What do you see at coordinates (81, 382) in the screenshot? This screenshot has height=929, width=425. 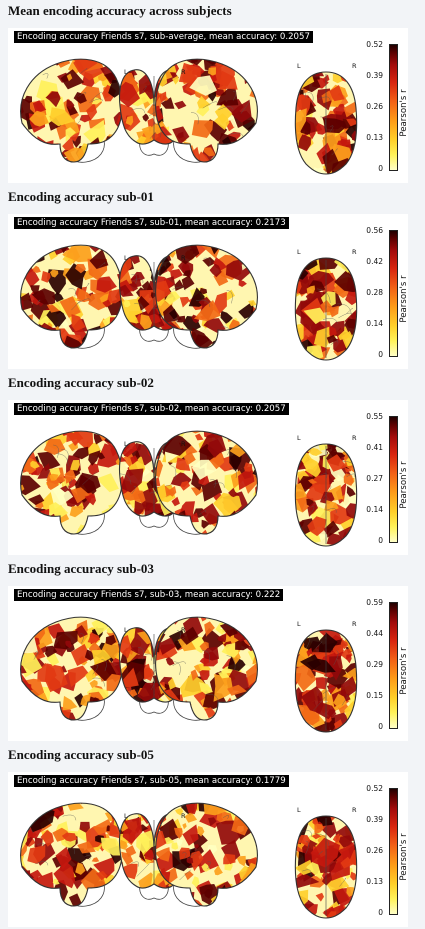 I see `section-title: Encoding accuracy sub-02` at bounding box center [81, 382].